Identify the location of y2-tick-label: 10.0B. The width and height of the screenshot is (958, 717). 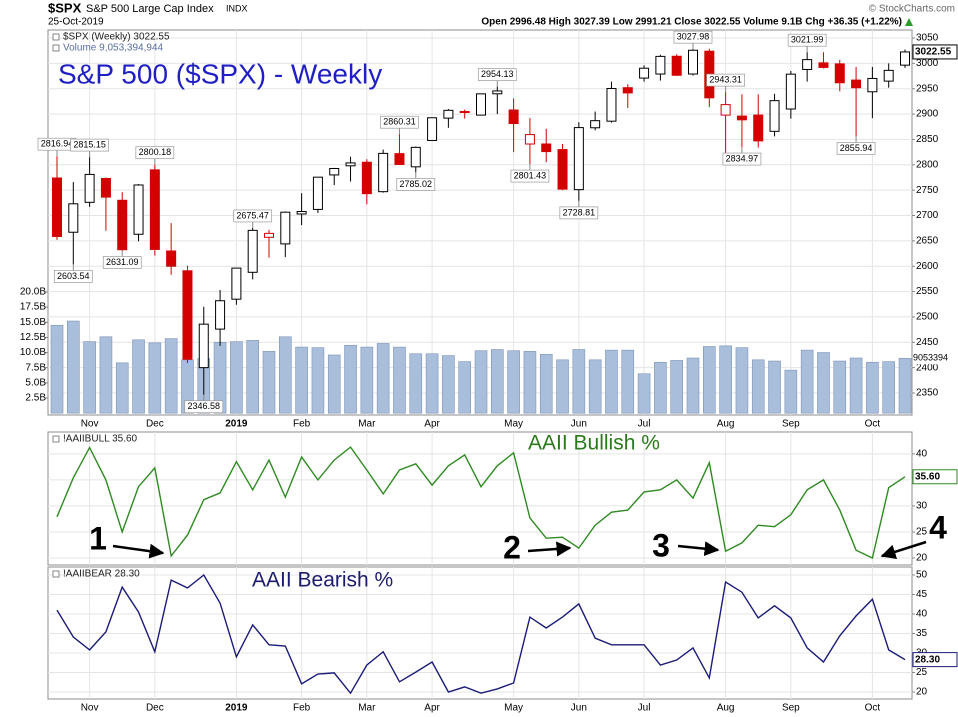
(33, 352).